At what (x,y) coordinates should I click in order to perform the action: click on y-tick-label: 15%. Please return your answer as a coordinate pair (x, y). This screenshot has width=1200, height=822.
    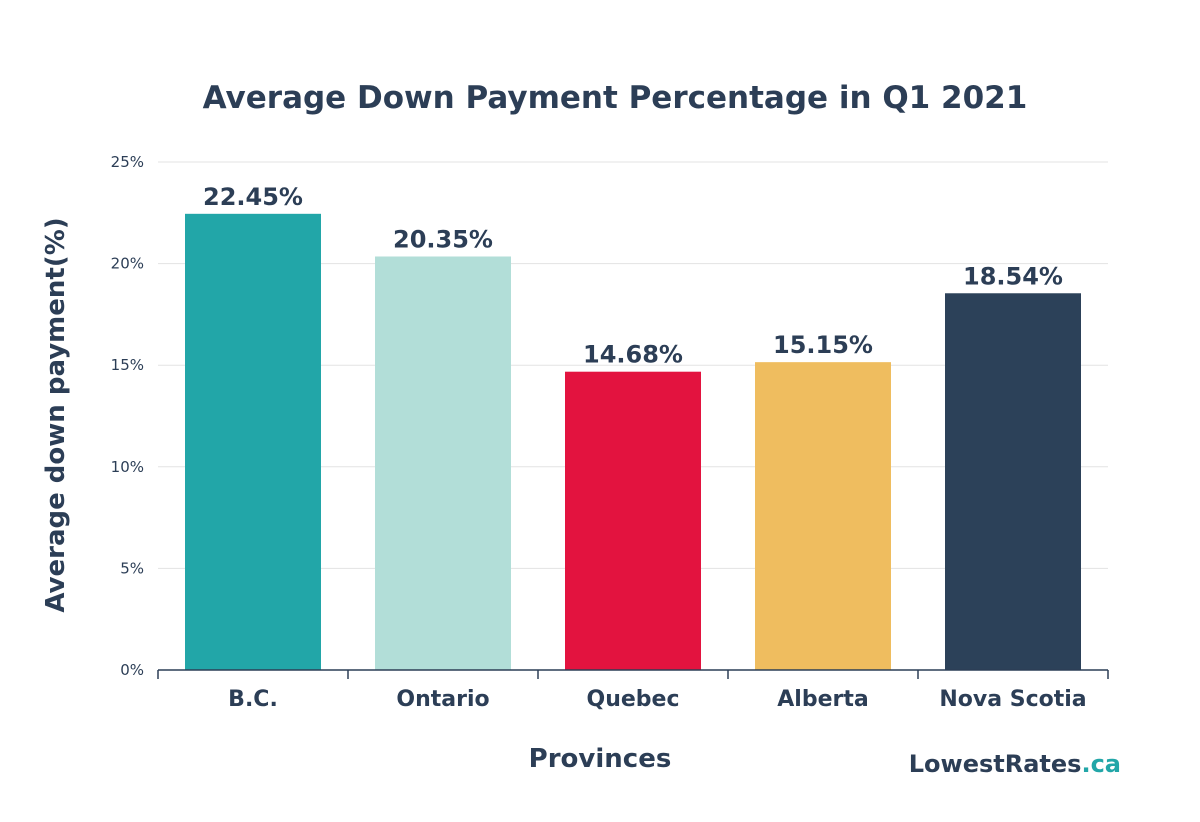
    Looking at the image, I should click on (127, 365).